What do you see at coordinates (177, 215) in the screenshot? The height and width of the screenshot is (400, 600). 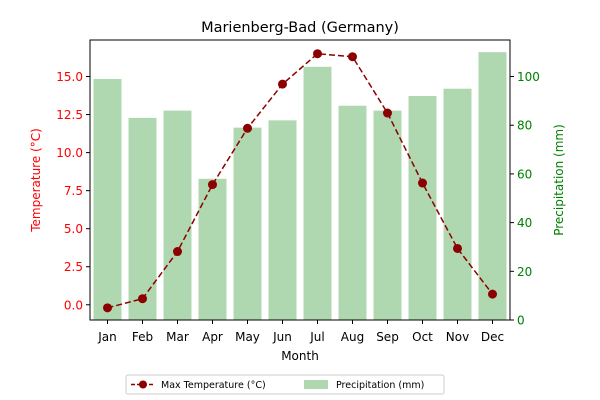 I see `precipitation-bar-mar` at bounding box center [177, 215].